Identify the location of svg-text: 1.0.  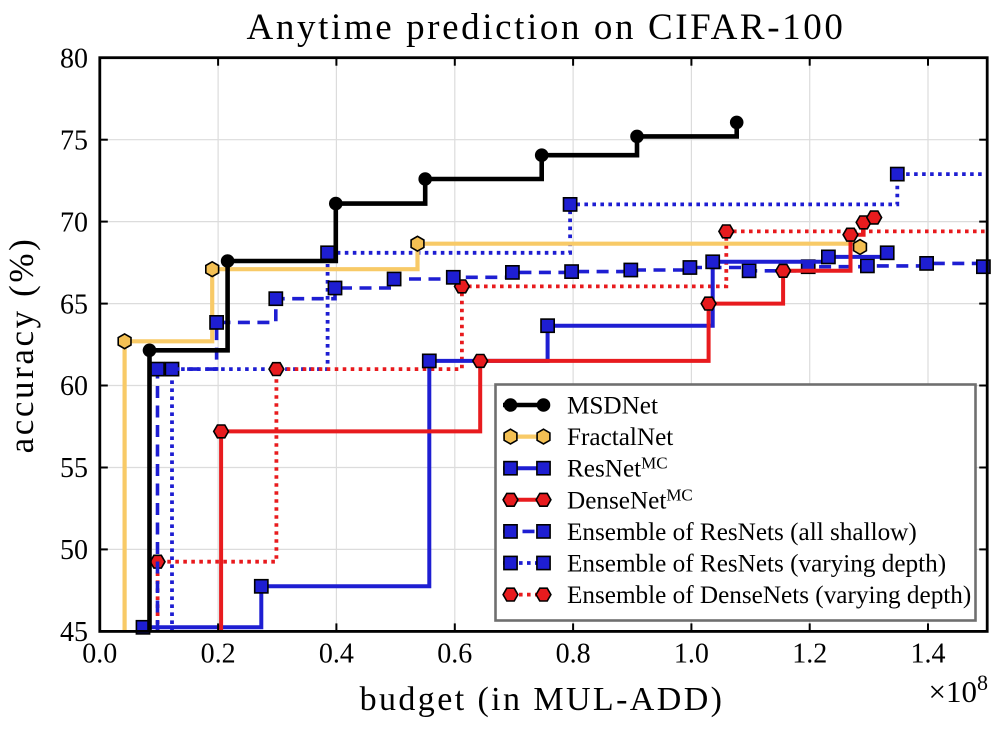
(691, 654).